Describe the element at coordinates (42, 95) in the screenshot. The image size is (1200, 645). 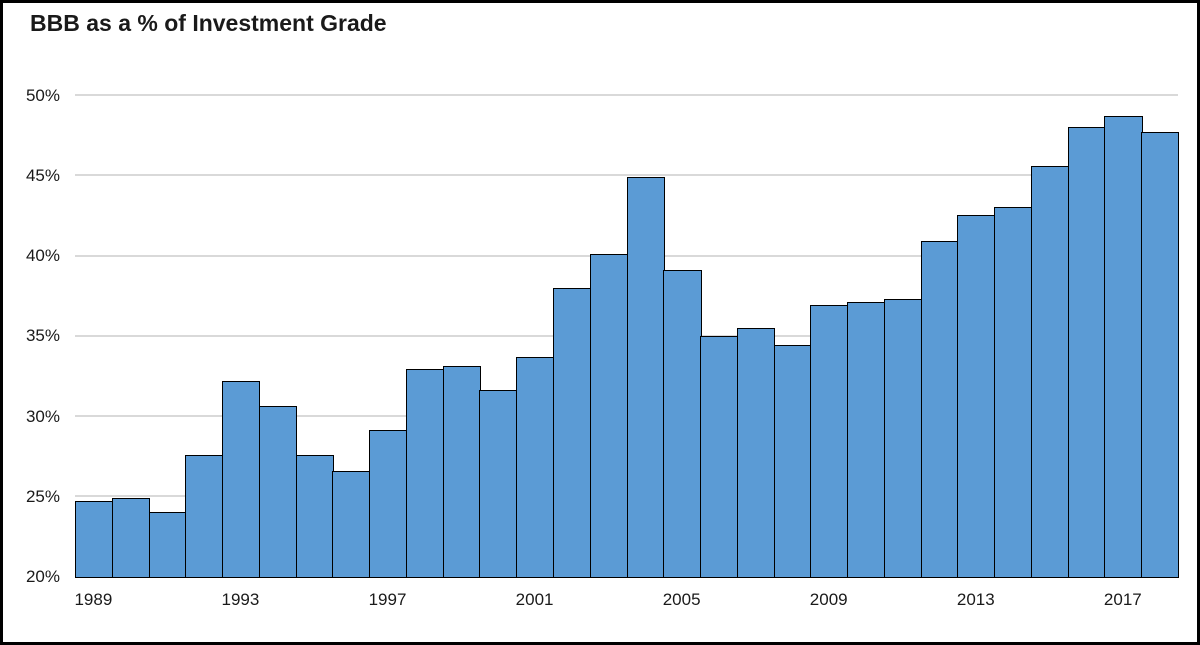
I see `y-axis-tick-label: 50%` at that location.